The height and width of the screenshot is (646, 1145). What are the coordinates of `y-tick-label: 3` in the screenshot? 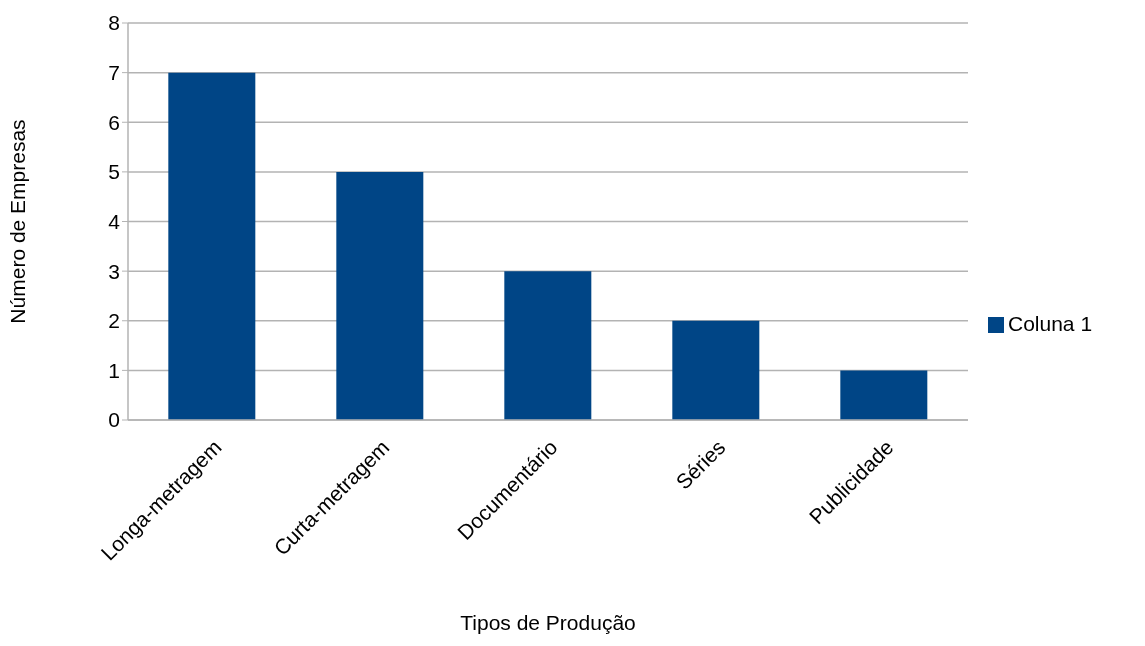 It's located at (114, 271).